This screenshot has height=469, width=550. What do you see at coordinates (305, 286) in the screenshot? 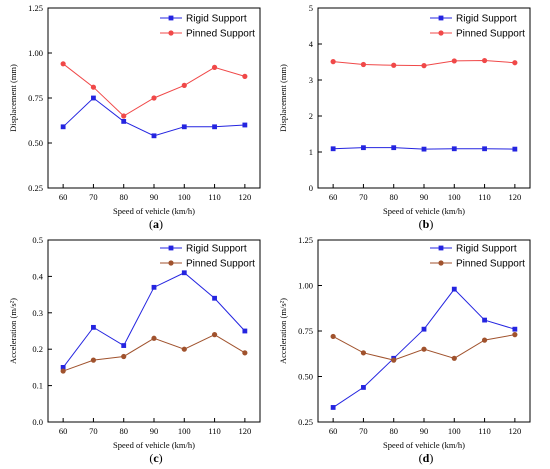
I see `y-tick-label: 1.00` at bounding box center [305, 286].